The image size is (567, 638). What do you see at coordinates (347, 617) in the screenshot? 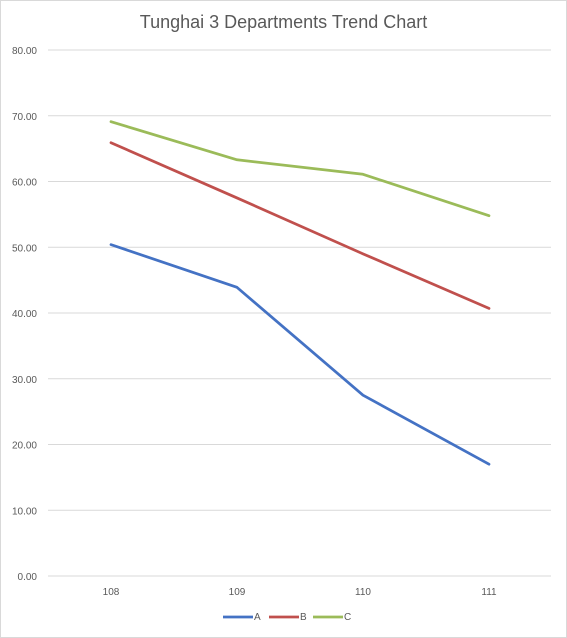
I see `legend-label-c: C` at bounding box center [347, 617].